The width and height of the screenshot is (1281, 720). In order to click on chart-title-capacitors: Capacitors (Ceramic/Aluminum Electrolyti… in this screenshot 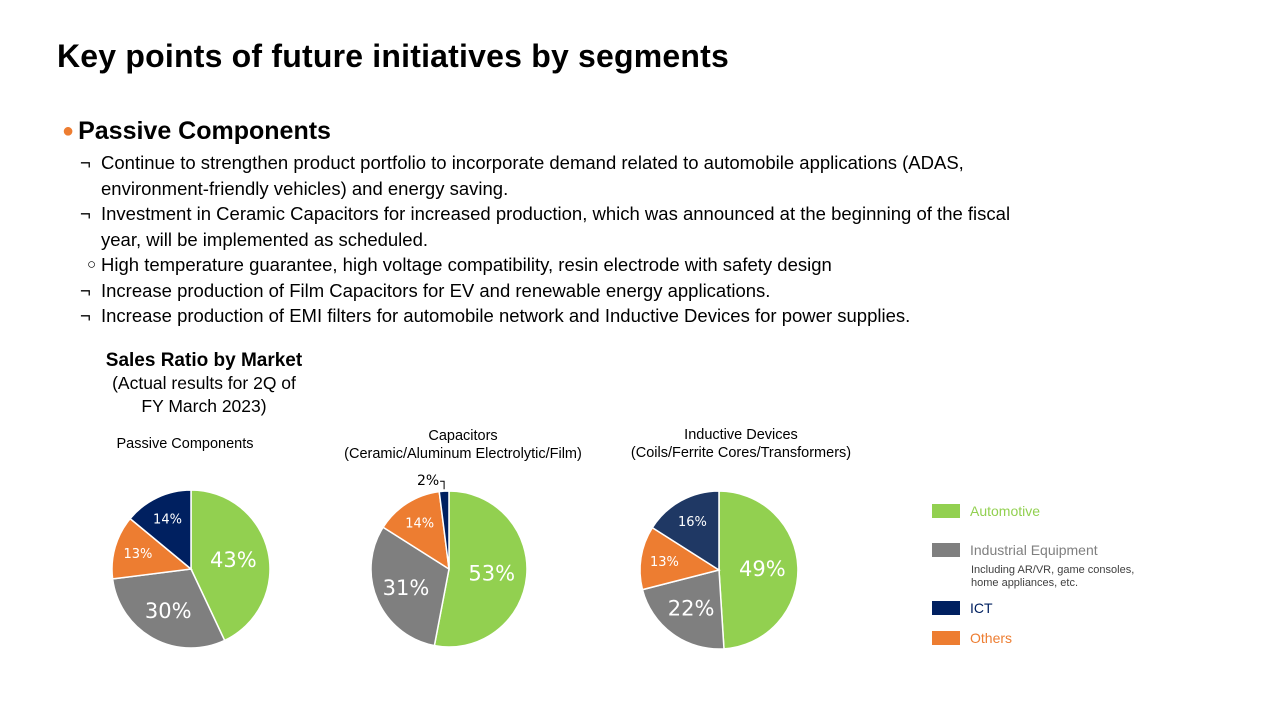, I will do `click(463, 445)`.